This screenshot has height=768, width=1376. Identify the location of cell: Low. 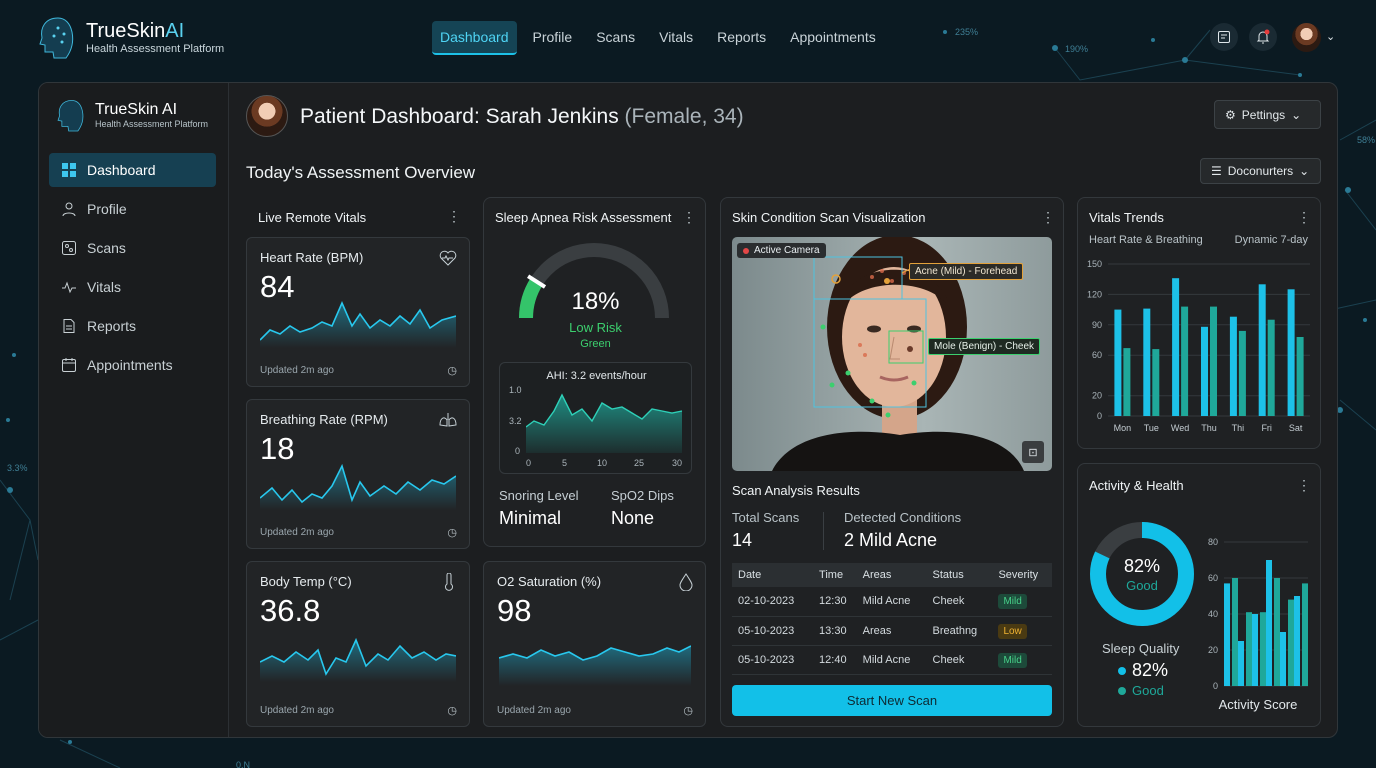
(1022, 631).